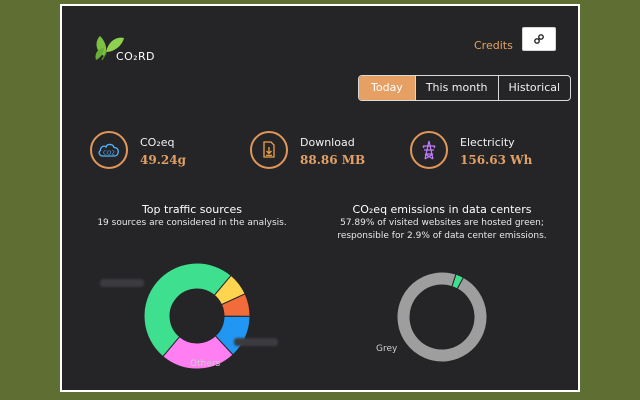 This screenshot has width=640, height=400. Describe the element at coordinates (163, 160) in the screenshot. I see `co2-value: 49.24g` at that location.